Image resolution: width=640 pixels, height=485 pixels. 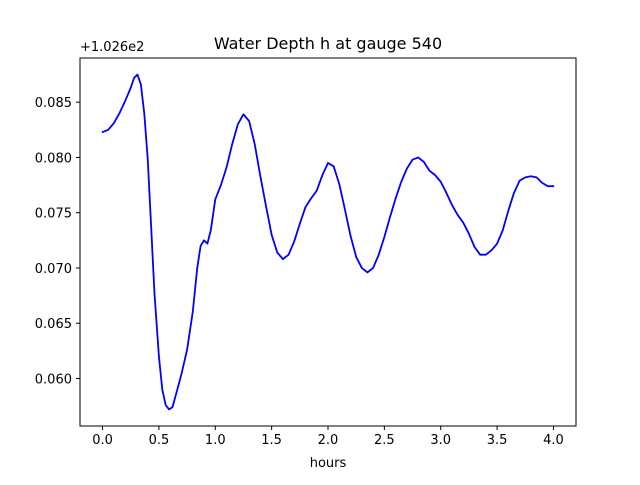 I want to click on x-tick-label: 4.0, so click(x=553, y=440).